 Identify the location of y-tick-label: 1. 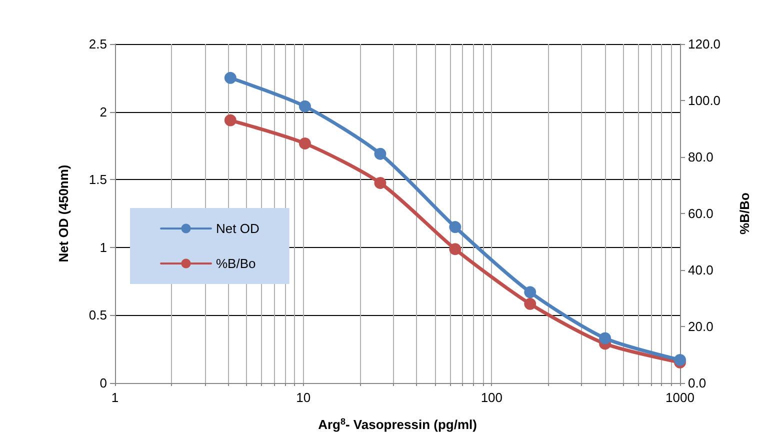
(103, 247).